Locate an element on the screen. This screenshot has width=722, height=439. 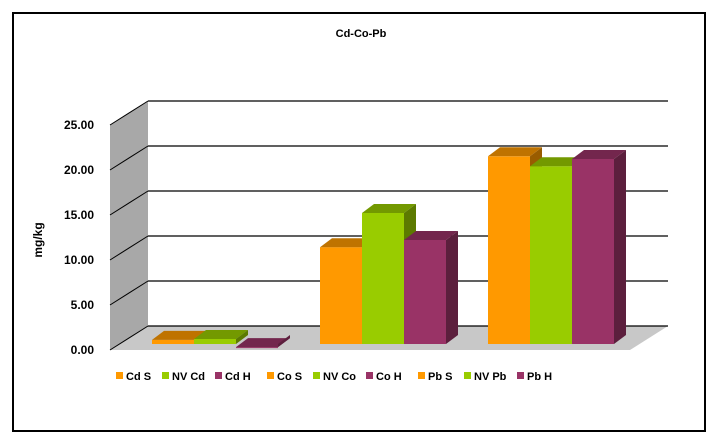
legend-label: Co H is located at coordinates (389, 377).